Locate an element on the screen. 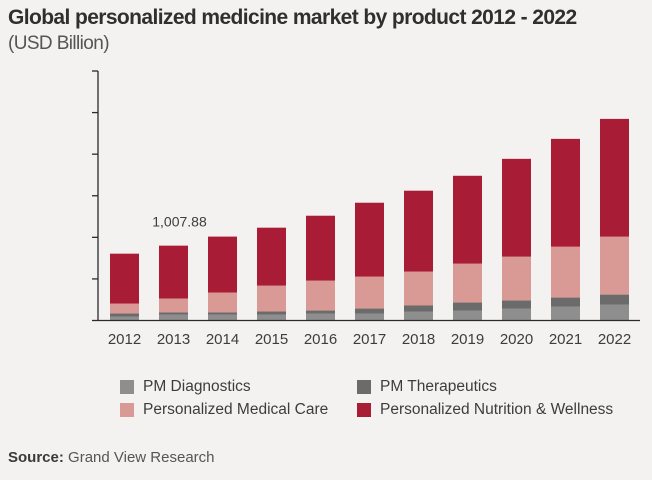  bar-segment-personalized-medical-care-2016 is located at coordinates (320, 295).